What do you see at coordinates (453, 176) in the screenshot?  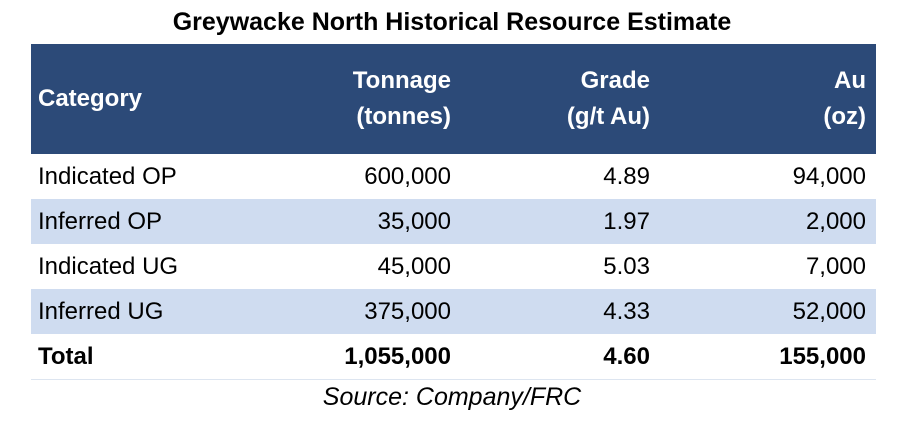 I see `table-row: Indicated OP 600,000 4.89 94,000` at bounding box center [453, 176].